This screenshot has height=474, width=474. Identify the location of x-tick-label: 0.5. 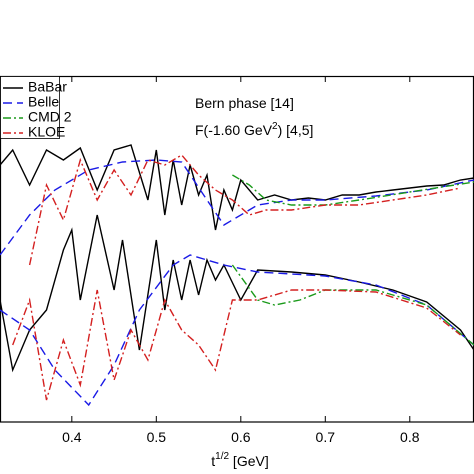
(157, 437).